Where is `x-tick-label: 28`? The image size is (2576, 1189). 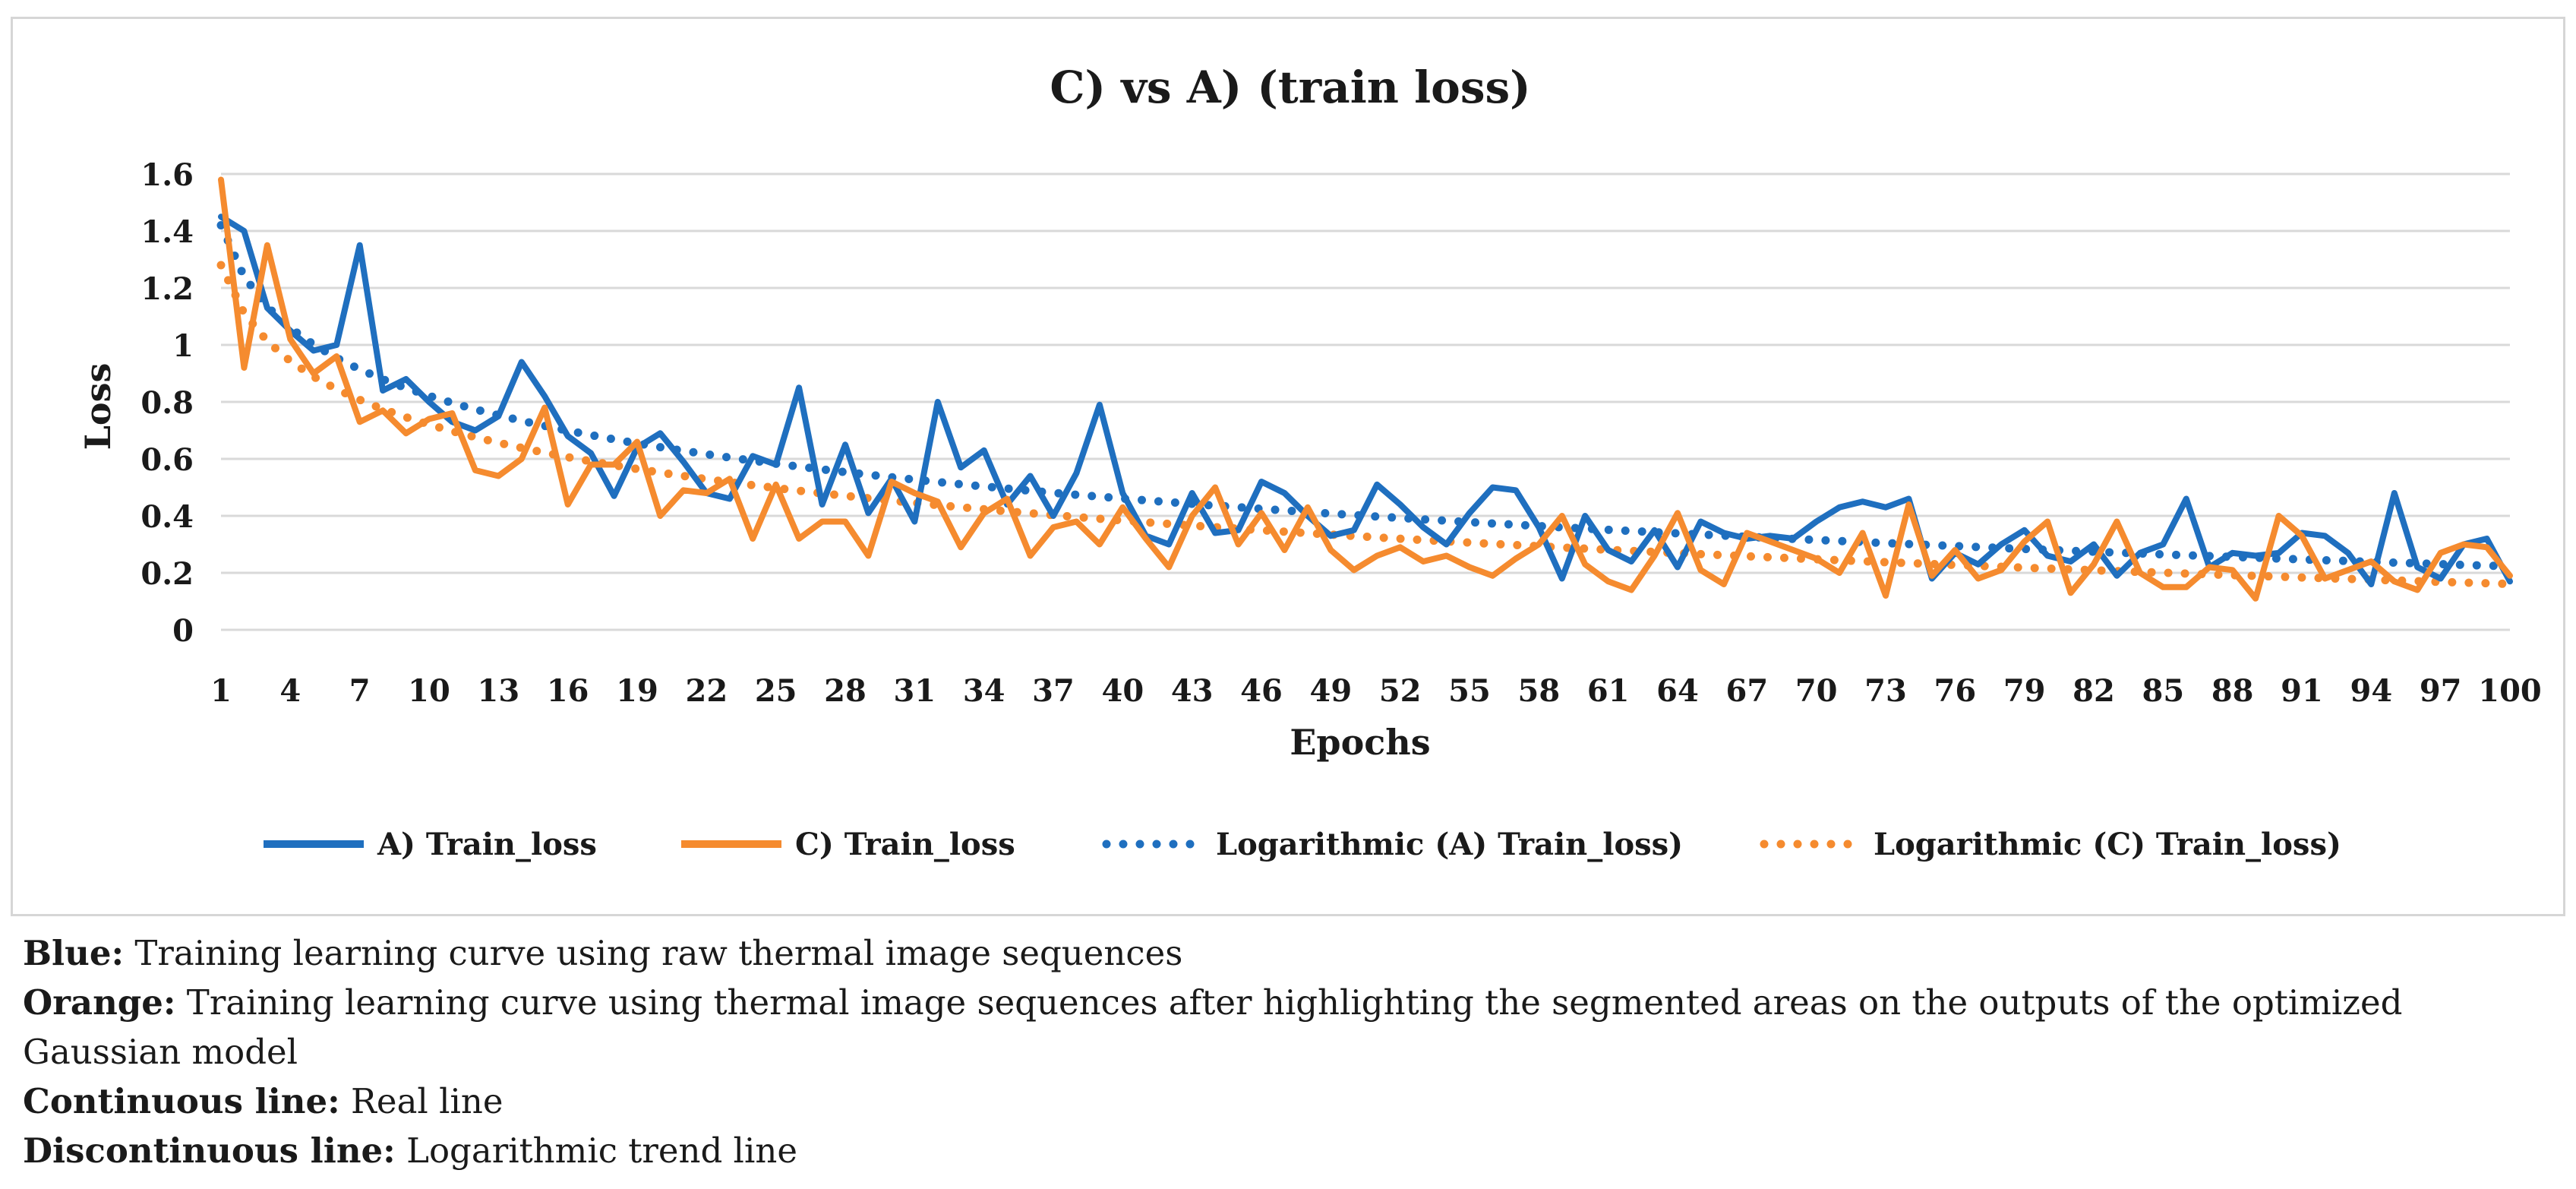
x-tick-label: 28 is located at coordinates (846, 691).